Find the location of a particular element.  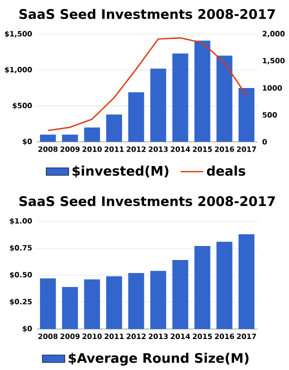

legend-label: $Average Round Size(M) is located at coordinates (158, 359).